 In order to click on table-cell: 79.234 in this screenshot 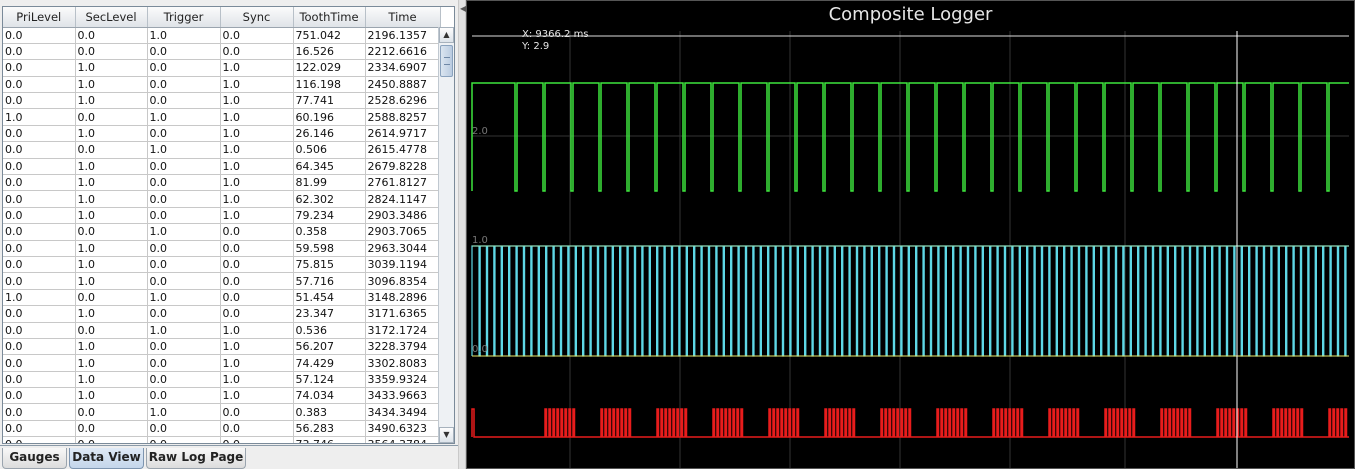, I will do `click(329, 216)`.